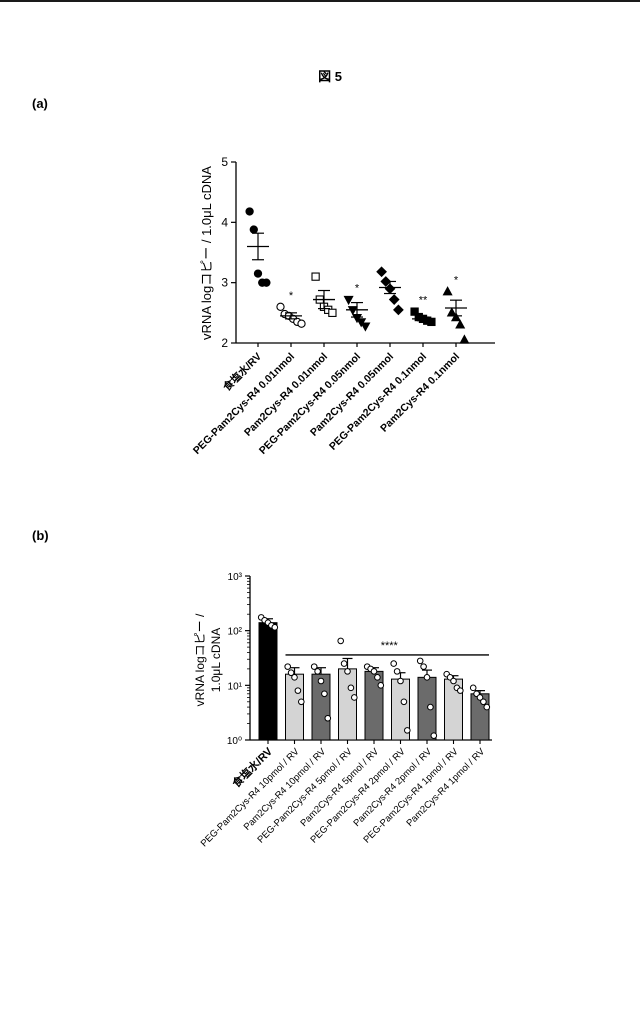  Describe the element at coordinates (235, 577) in the screenshot. I see `y-tick-label: 10³` at that location.